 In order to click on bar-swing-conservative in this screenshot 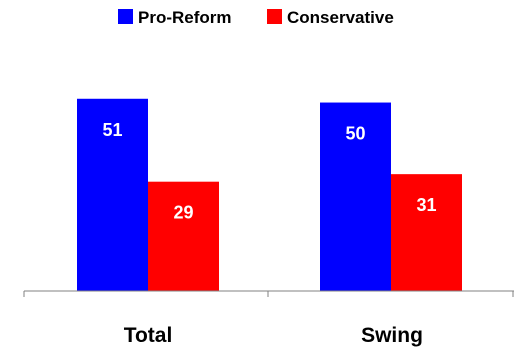, I will do `click(426, 232)`.